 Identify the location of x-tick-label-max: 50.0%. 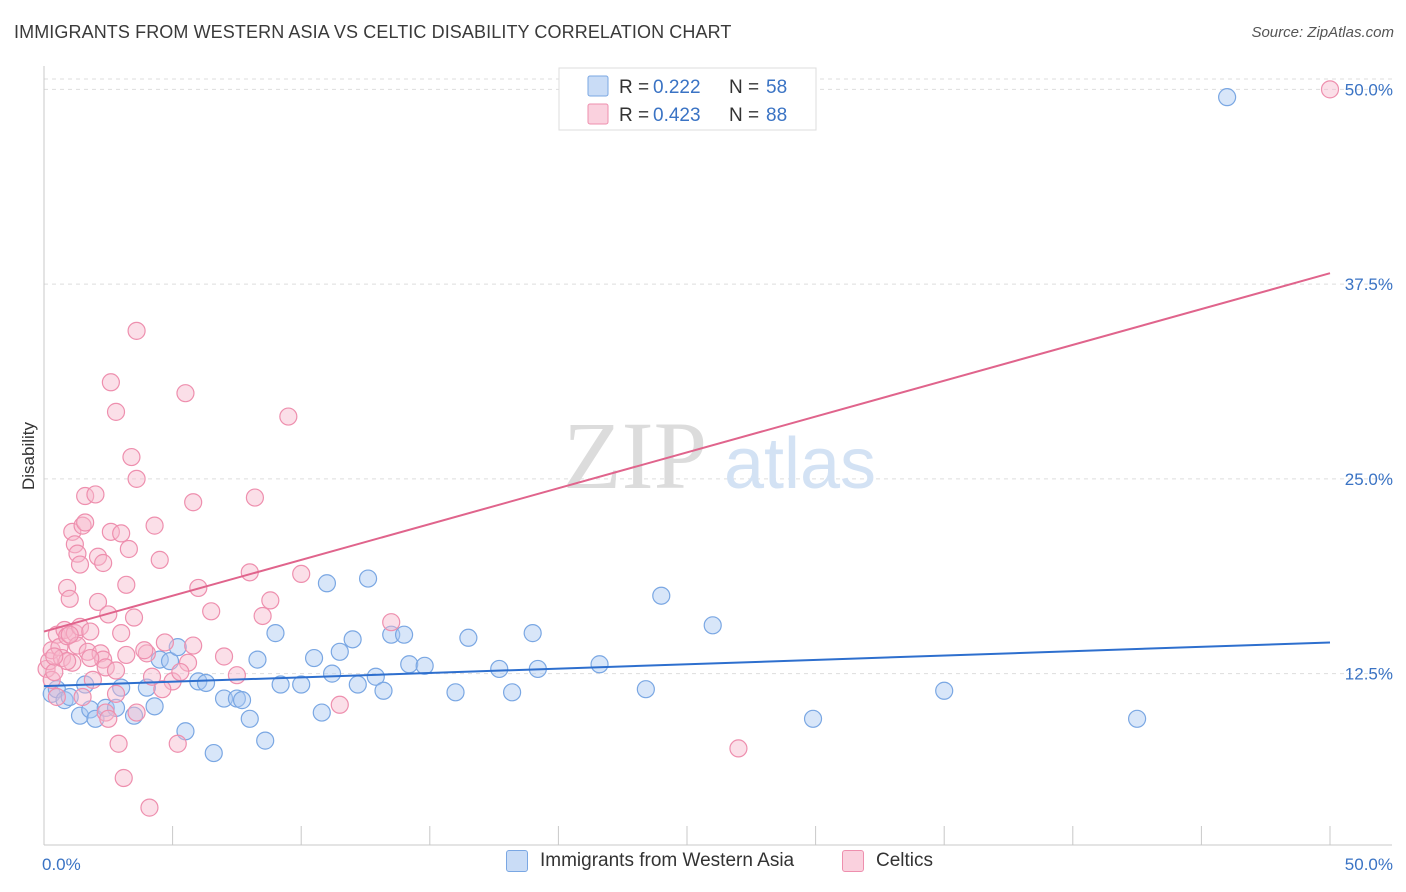
(1369, 864).